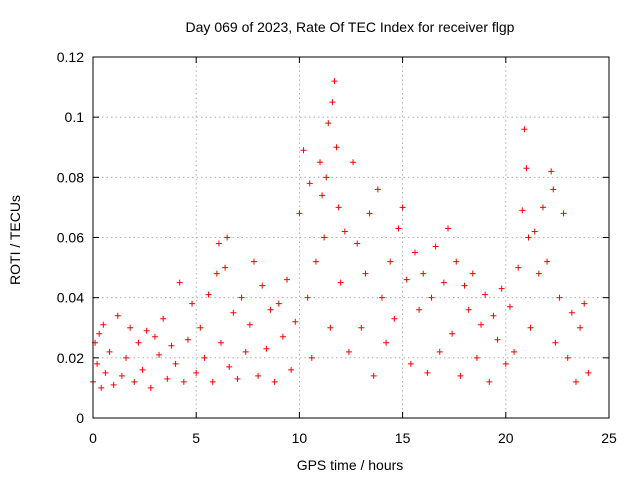  I want to click on y-tick-label: 0.04, so click(70, 298).